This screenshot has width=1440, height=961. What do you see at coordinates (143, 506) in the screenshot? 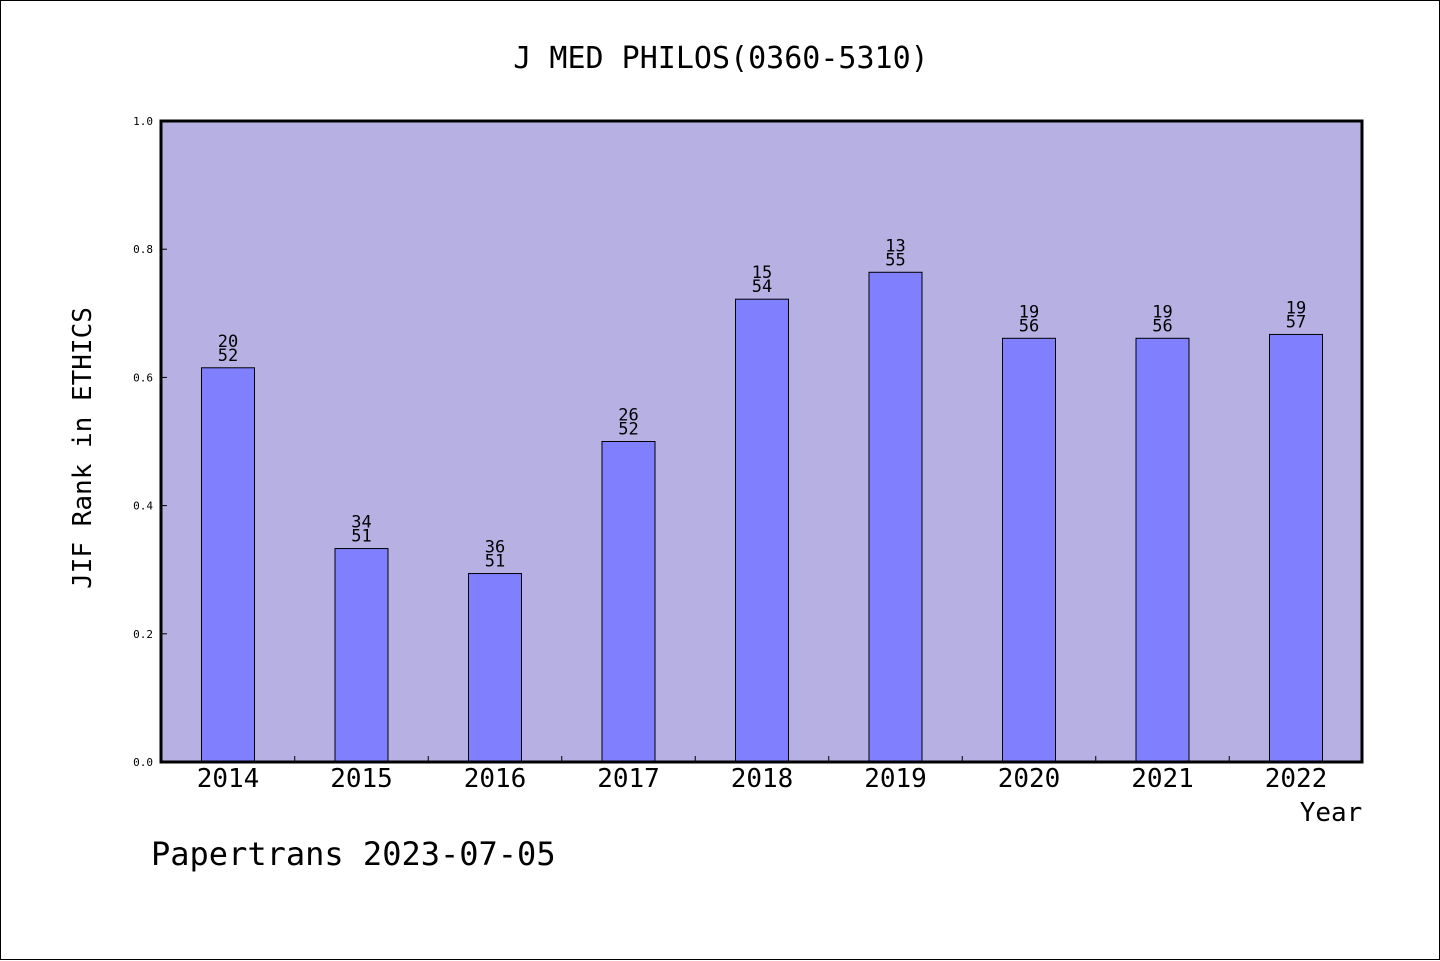
I see `y-tick-label: 0.4` at bounding box center [143, 506].